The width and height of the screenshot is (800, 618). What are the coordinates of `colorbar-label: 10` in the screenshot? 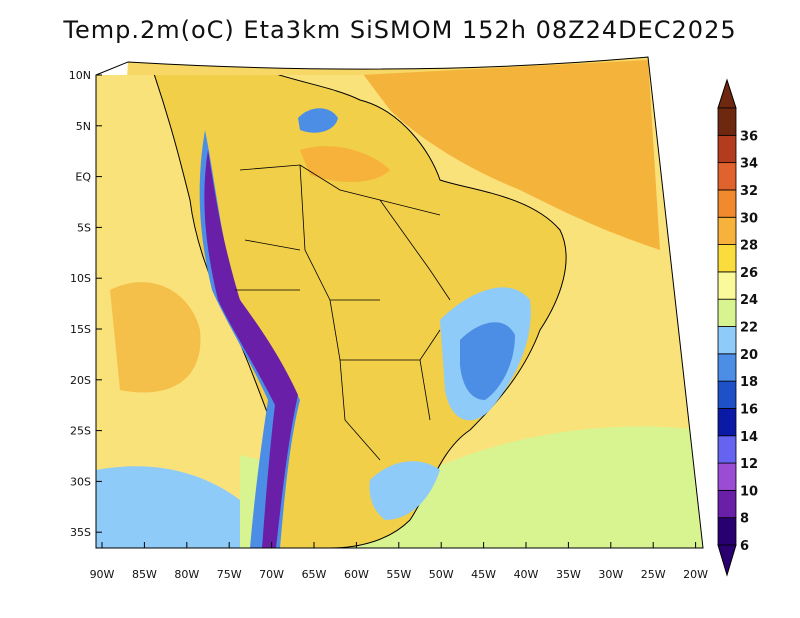 It's located at (749, 491).